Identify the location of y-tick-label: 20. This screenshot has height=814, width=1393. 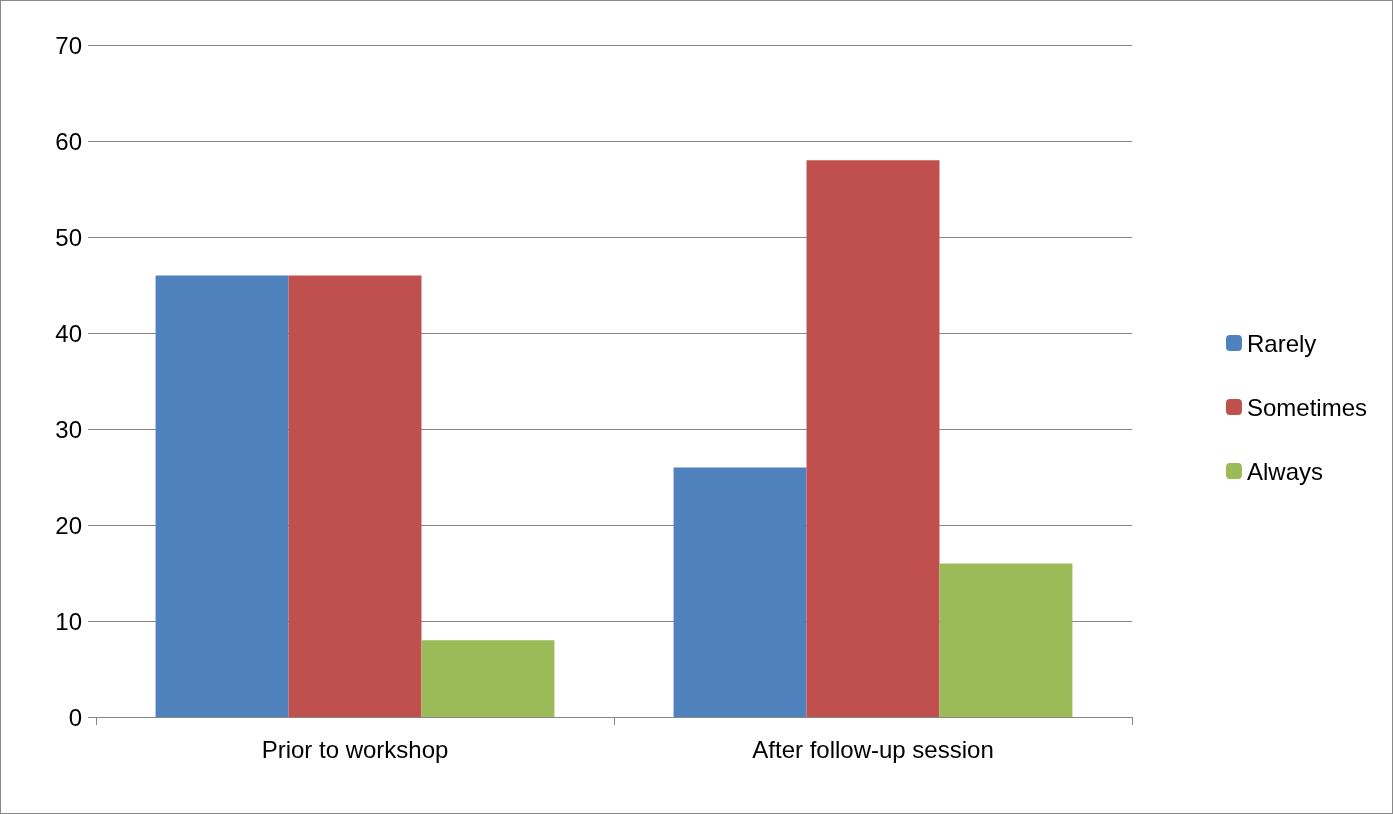
(68, 525).